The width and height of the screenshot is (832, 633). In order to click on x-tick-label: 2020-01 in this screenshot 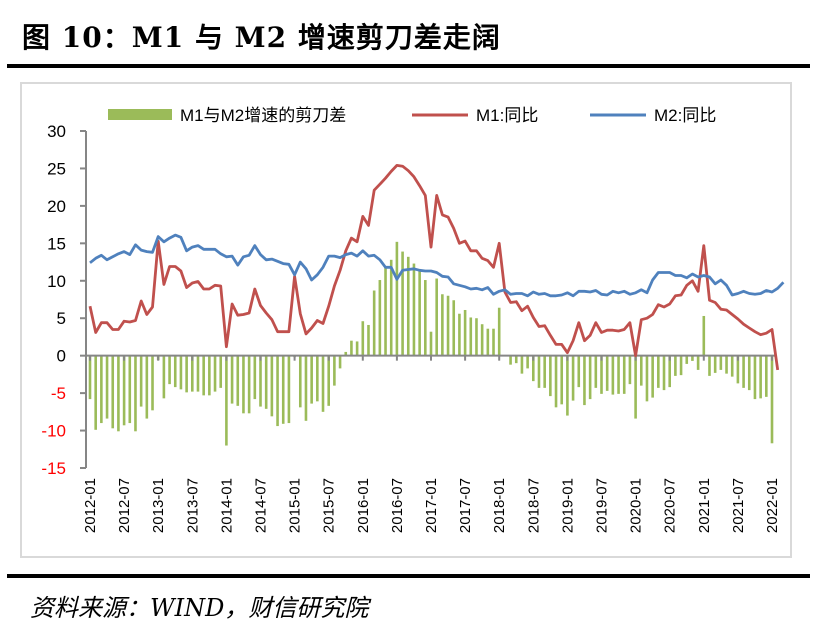, I will do `click(636, 505)`.